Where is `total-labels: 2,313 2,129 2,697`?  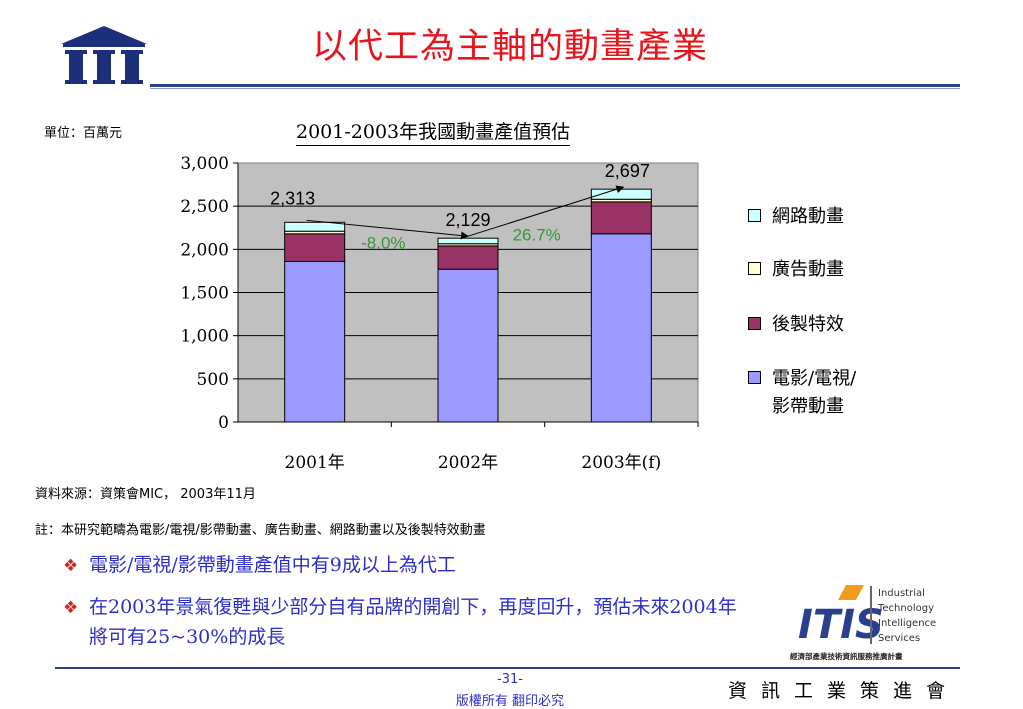 total-labels: 2,313 2,129 2,697 is located at coordinates (460, 195).